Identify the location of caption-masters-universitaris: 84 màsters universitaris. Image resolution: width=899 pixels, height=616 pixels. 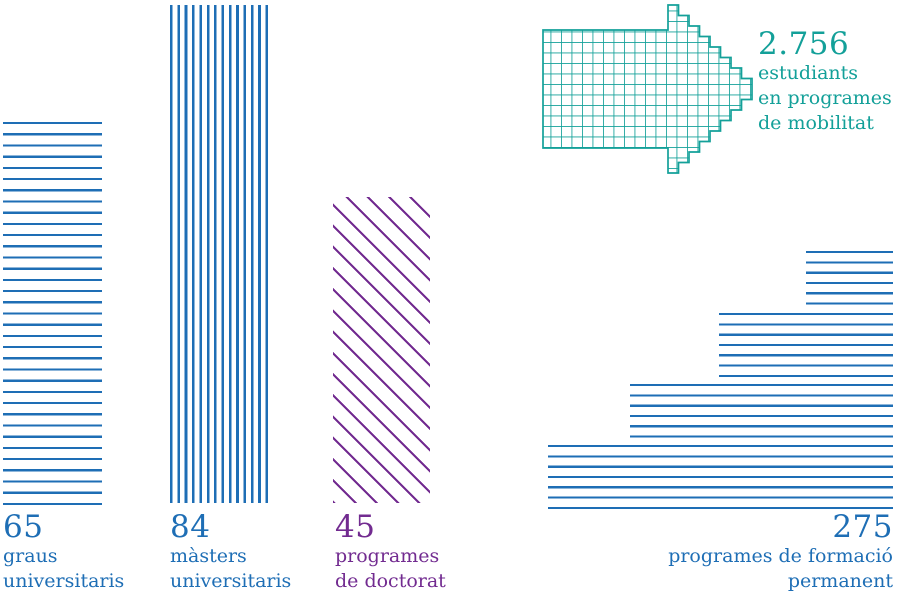
(230, 552).